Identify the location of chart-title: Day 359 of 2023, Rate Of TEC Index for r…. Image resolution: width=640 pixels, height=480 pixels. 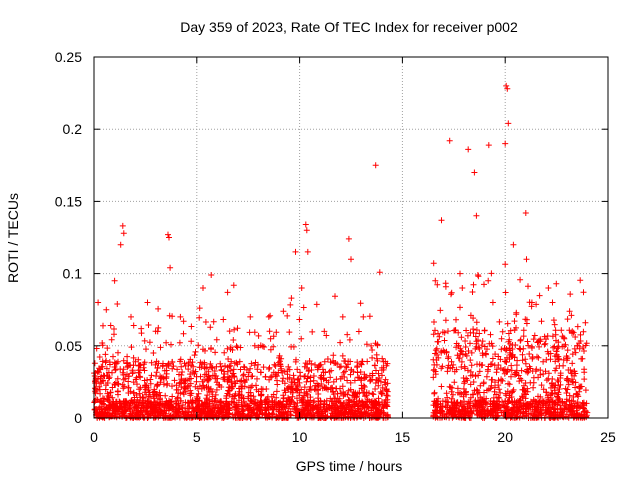
(349, 27).